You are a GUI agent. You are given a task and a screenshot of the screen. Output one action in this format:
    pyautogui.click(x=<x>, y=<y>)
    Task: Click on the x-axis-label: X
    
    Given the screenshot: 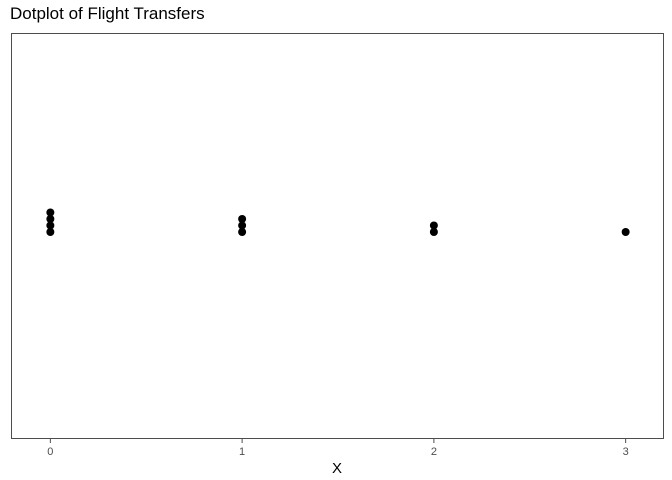 What is the action you would take?
    pyautogui.click(x=337, y=468)
    